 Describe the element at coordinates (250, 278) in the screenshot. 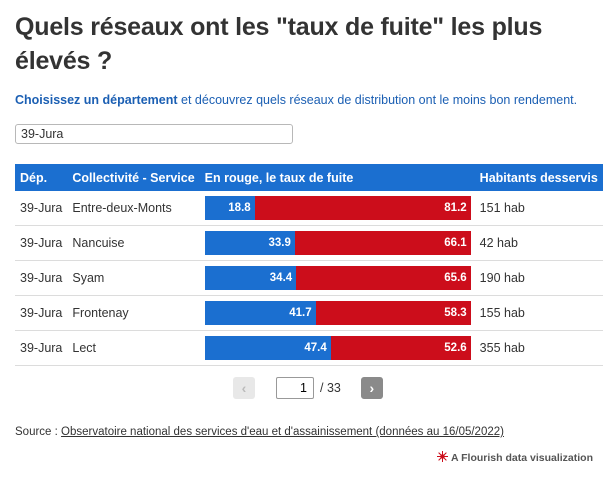

I see `rendement-segment: 34.4` at that location.